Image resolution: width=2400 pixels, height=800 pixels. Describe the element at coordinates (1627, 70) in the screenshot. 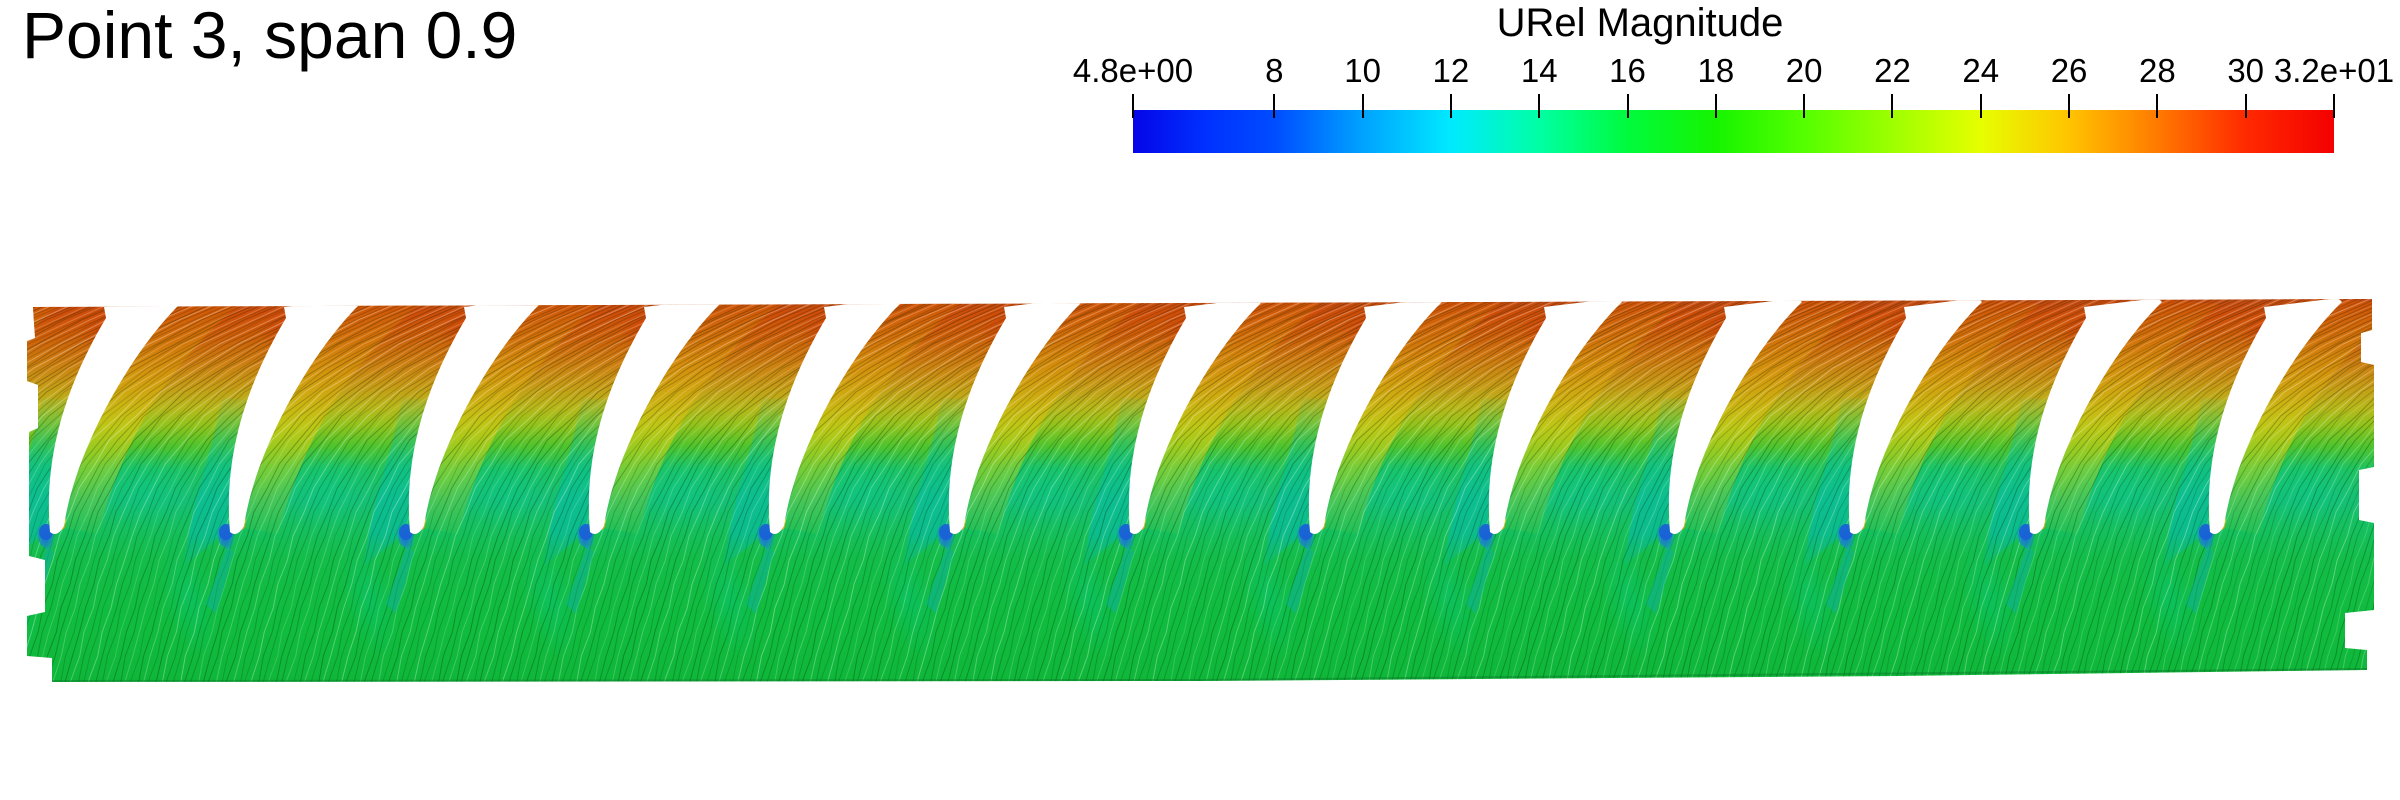

I see `colorbar-tick-label: 16` at that location.